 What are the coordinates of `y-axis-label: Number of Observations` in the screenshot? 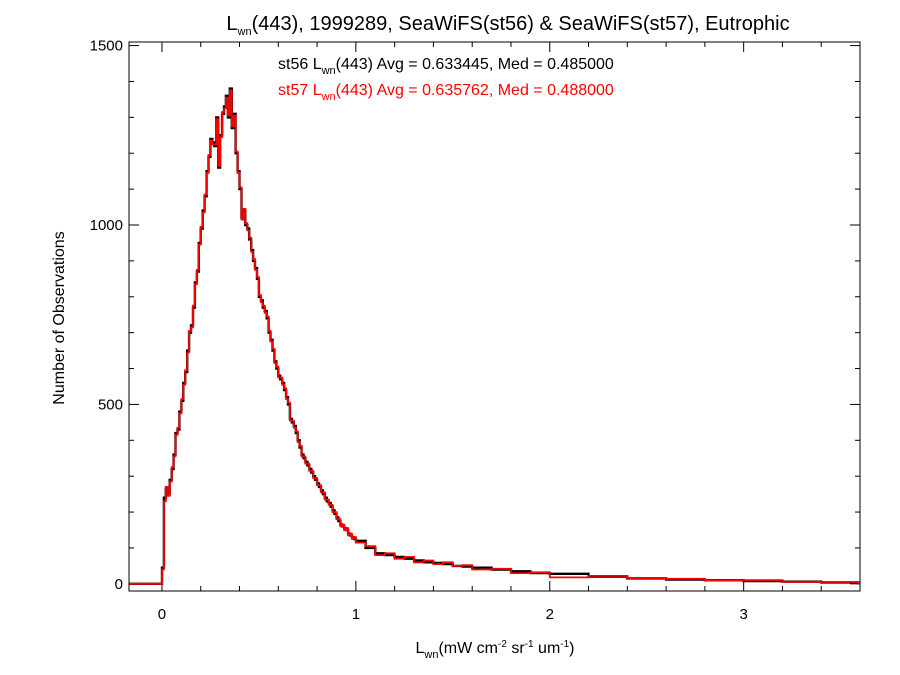 It's located at (59, 317).